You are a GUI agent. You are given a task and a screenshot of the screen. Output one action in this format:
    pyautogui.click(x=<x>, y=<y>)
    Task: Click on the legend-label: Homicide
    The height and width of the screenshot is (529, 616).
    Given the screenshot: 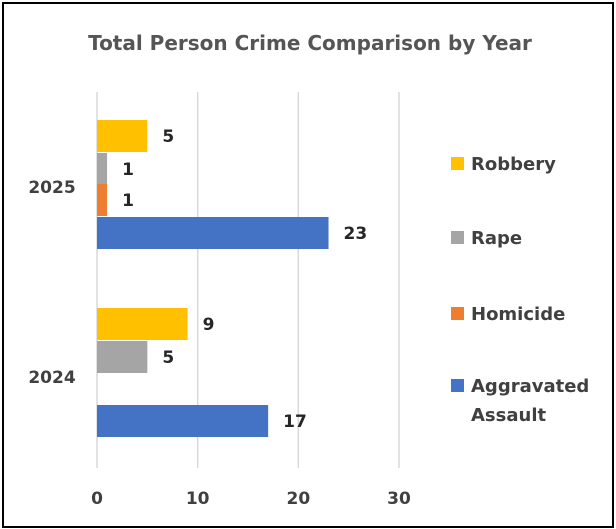 What is the action you would take?
    pyautogui.click(x=518, y=314)
    